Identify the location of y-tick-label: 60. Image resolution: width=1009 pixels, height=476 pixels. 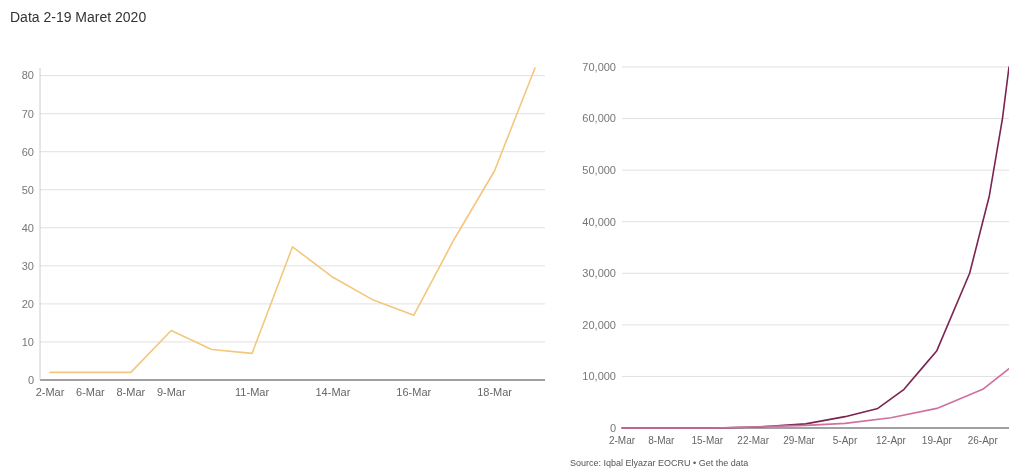
(27, 151).